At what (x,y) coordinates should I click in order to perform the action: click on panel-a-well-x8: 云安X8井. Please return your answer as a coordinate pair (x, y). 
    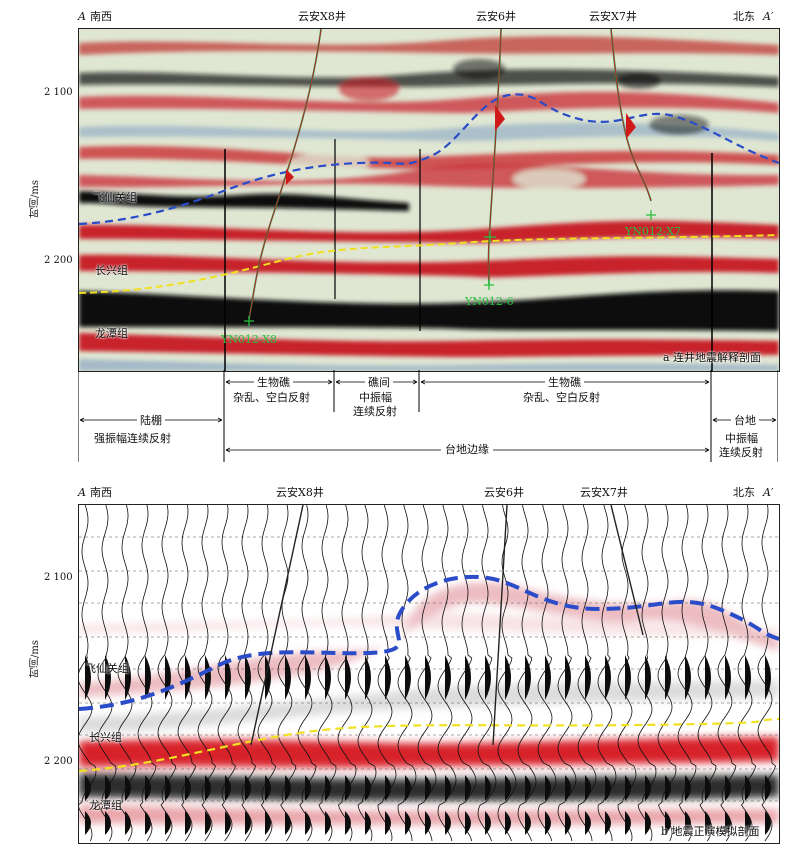
    Looking at the image, I should click on (322, 16).